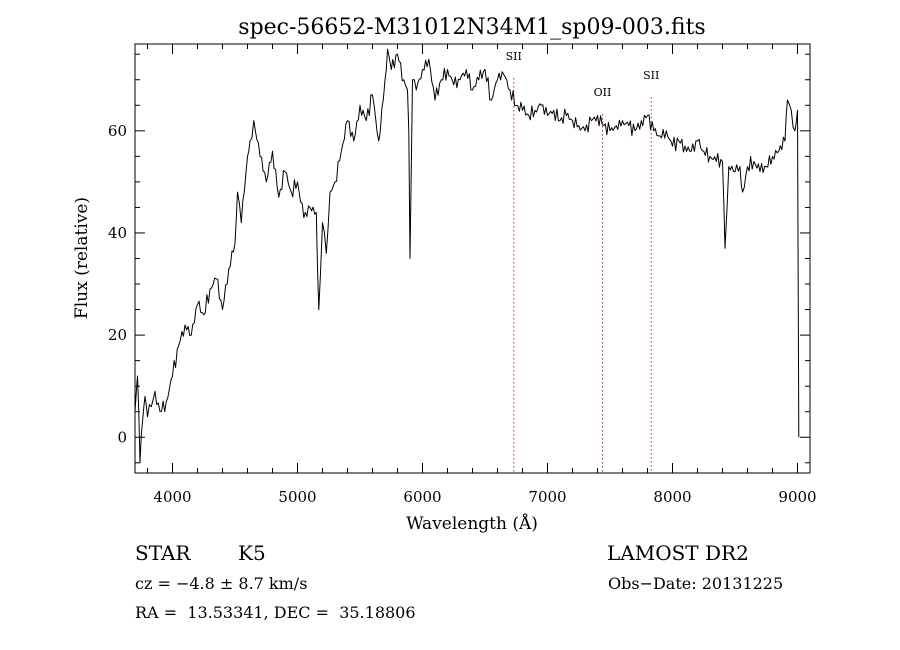 The image size is (900, 650). What do you see at coordinates (547, 497) in the screenshot?
I see `x-tick-label: 7000` at bounding box center [547, 497].